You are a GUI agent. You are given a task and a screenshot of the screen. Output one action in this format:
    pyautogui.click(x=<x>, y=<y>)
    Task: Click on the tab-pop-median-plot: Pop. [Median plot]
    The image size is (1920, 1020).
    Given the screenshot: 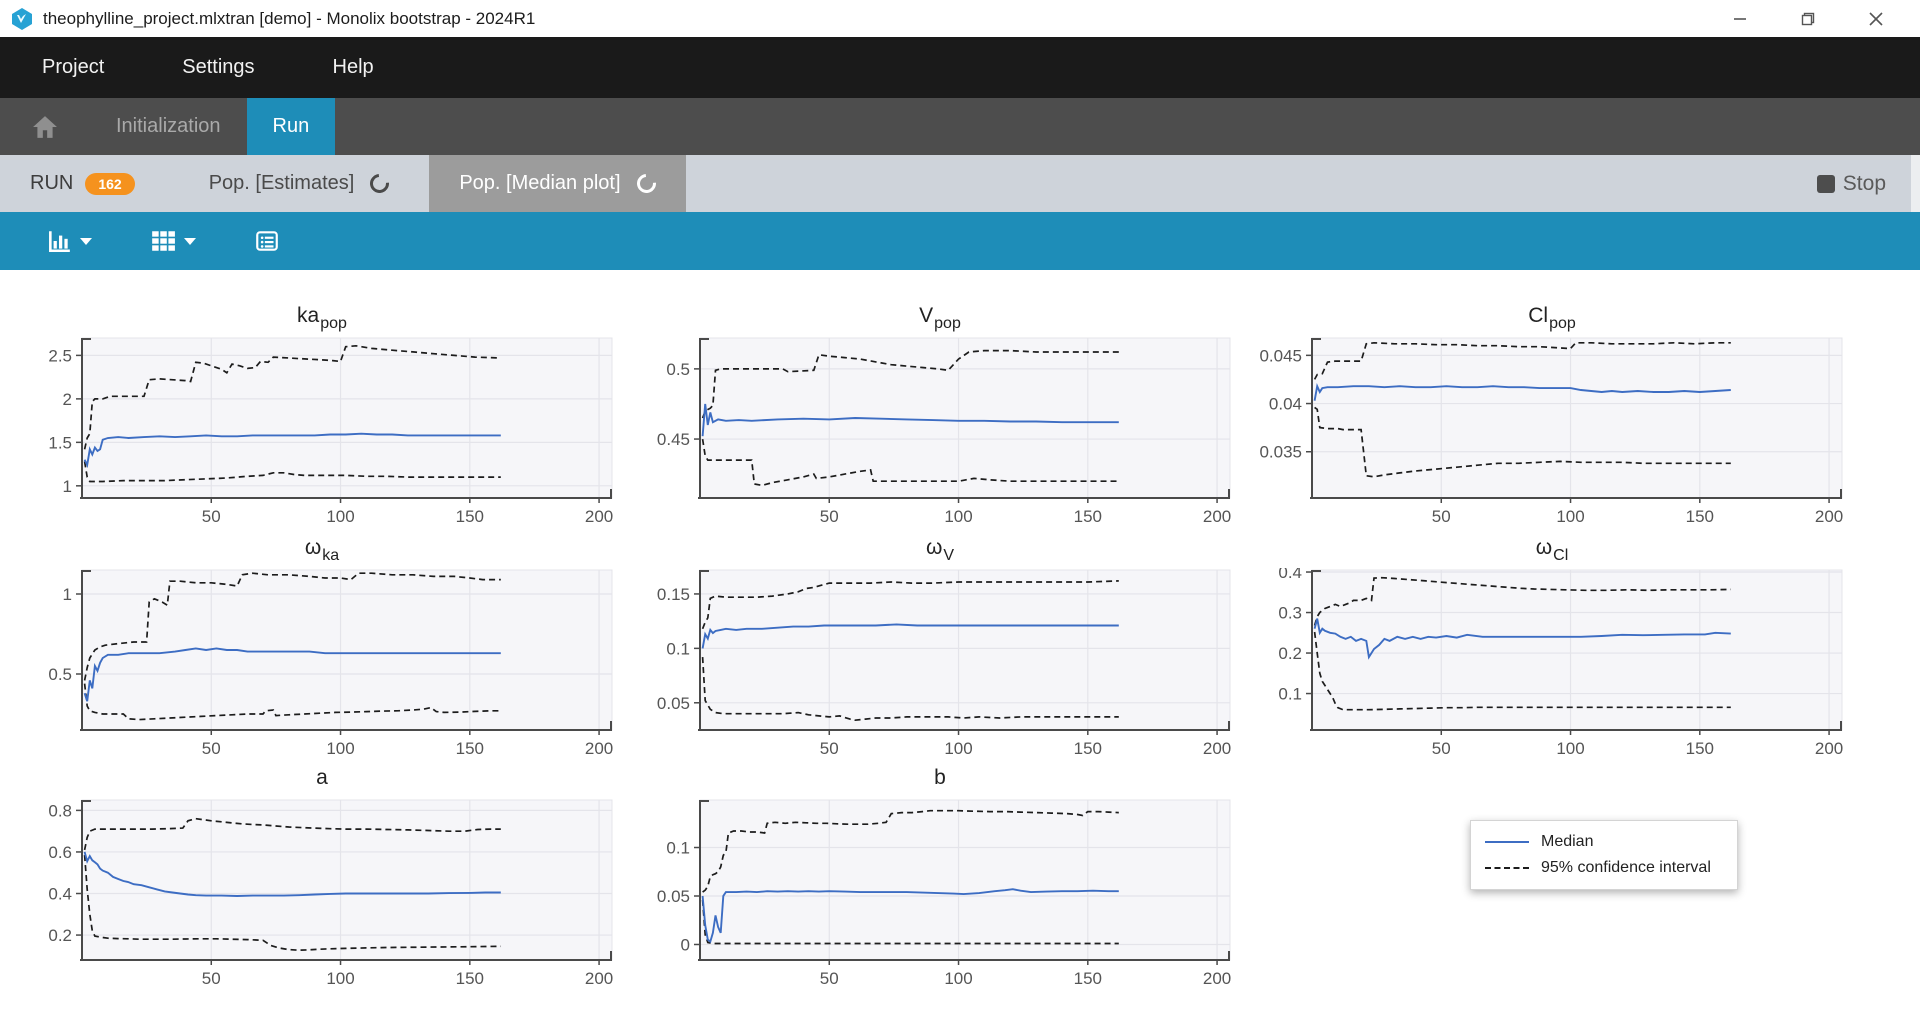 What is the action you would take?
    pyautogui.click(x=557, y=183)
    